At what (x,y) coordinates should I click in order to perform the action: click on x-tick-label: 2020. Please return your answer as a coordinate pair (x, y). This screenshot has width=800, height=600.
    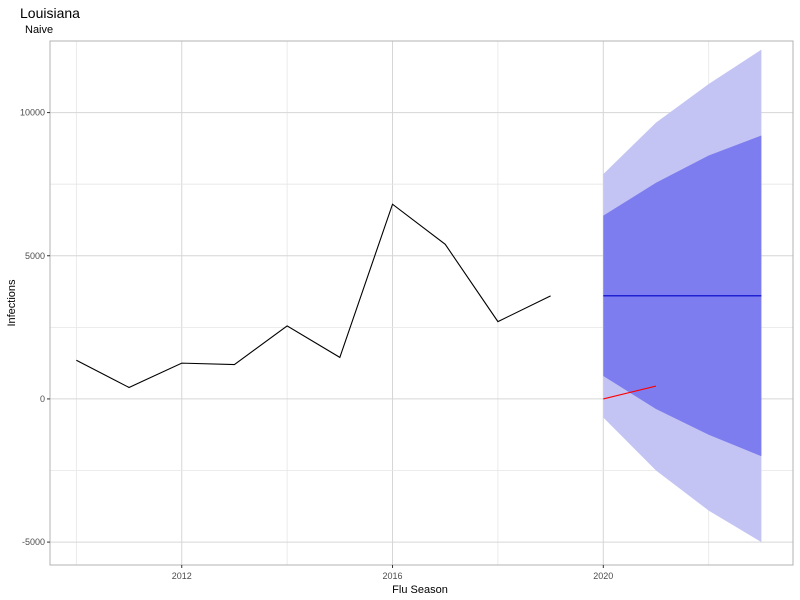
    Looking at the image, I should click on (603, 576).